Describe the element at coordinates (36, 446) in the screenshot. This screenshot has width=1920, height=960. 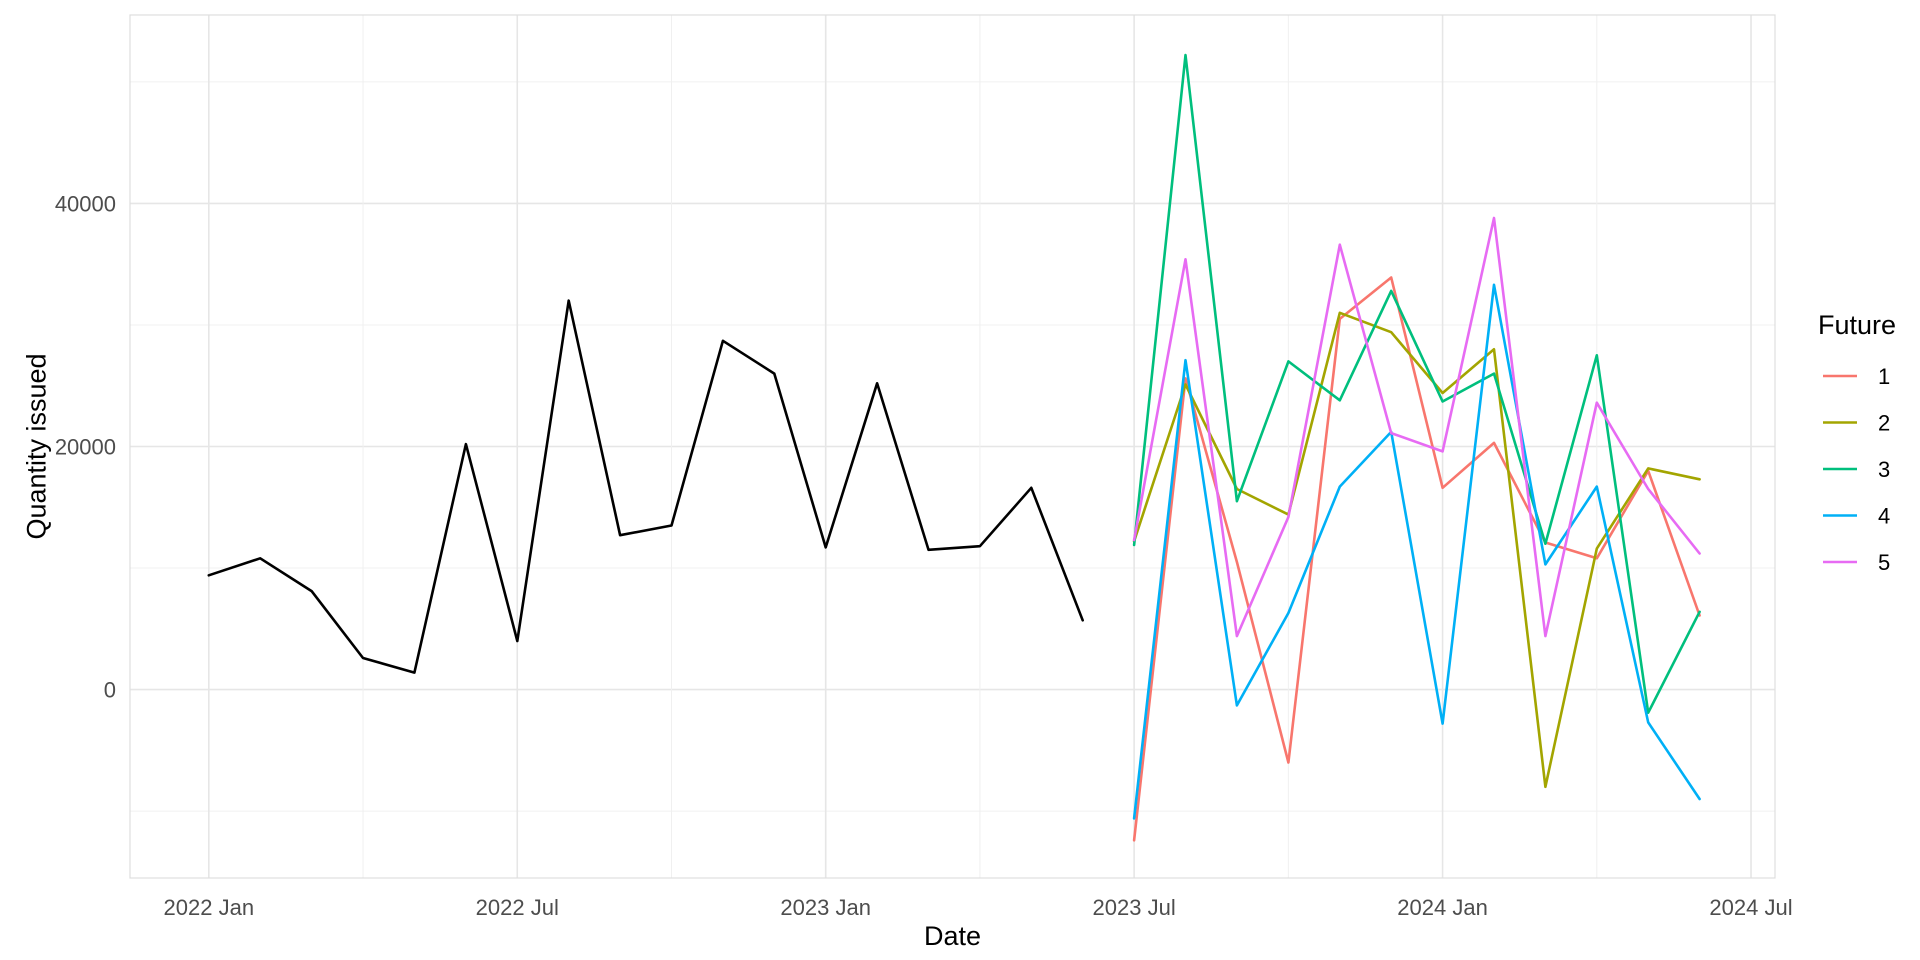
I see `y-axis-title: Quantity issued` at that location.